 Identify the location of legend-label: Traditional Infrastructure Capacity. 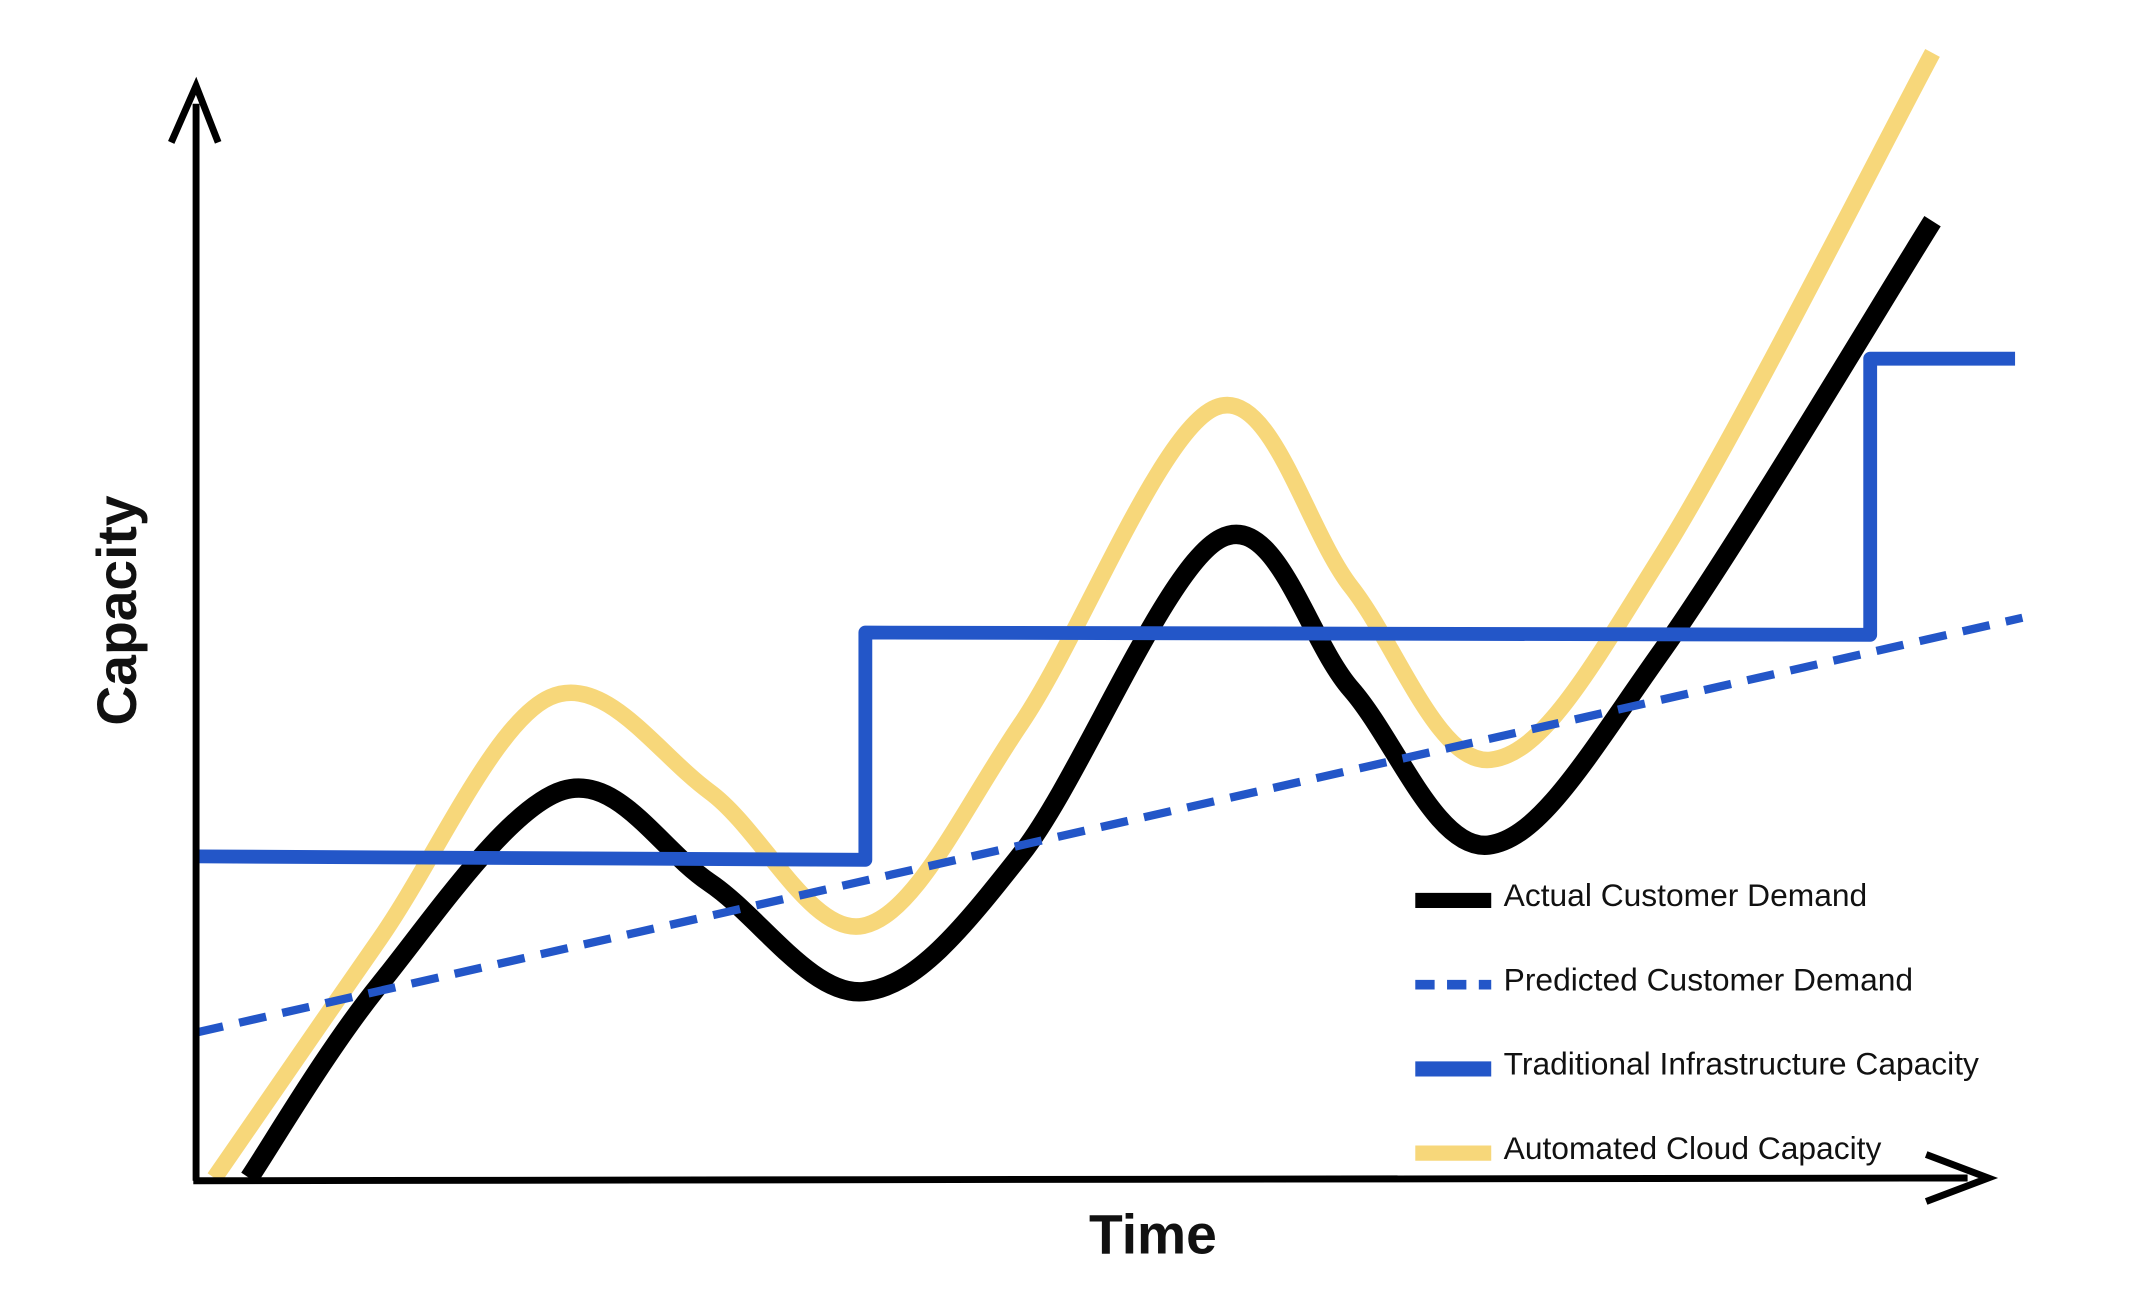
(1741, 1064).